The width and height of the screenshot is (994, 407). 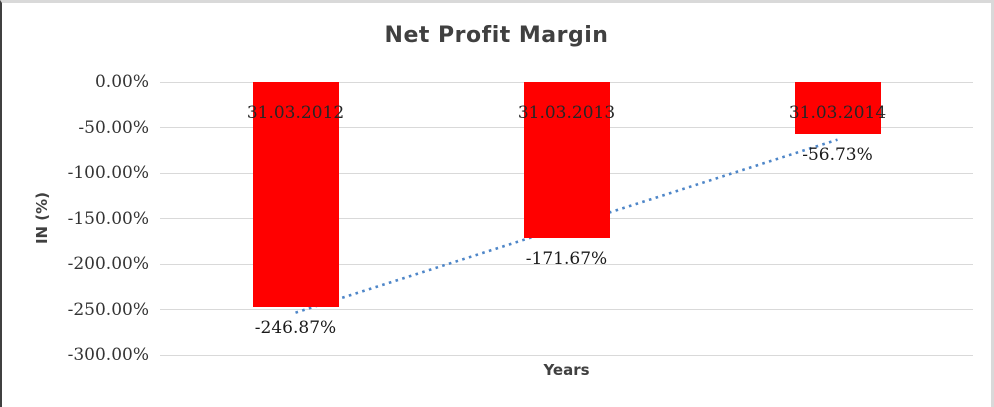 I want to click on y-axis-tick-label: -150.00%, so click(x=108, y=218).